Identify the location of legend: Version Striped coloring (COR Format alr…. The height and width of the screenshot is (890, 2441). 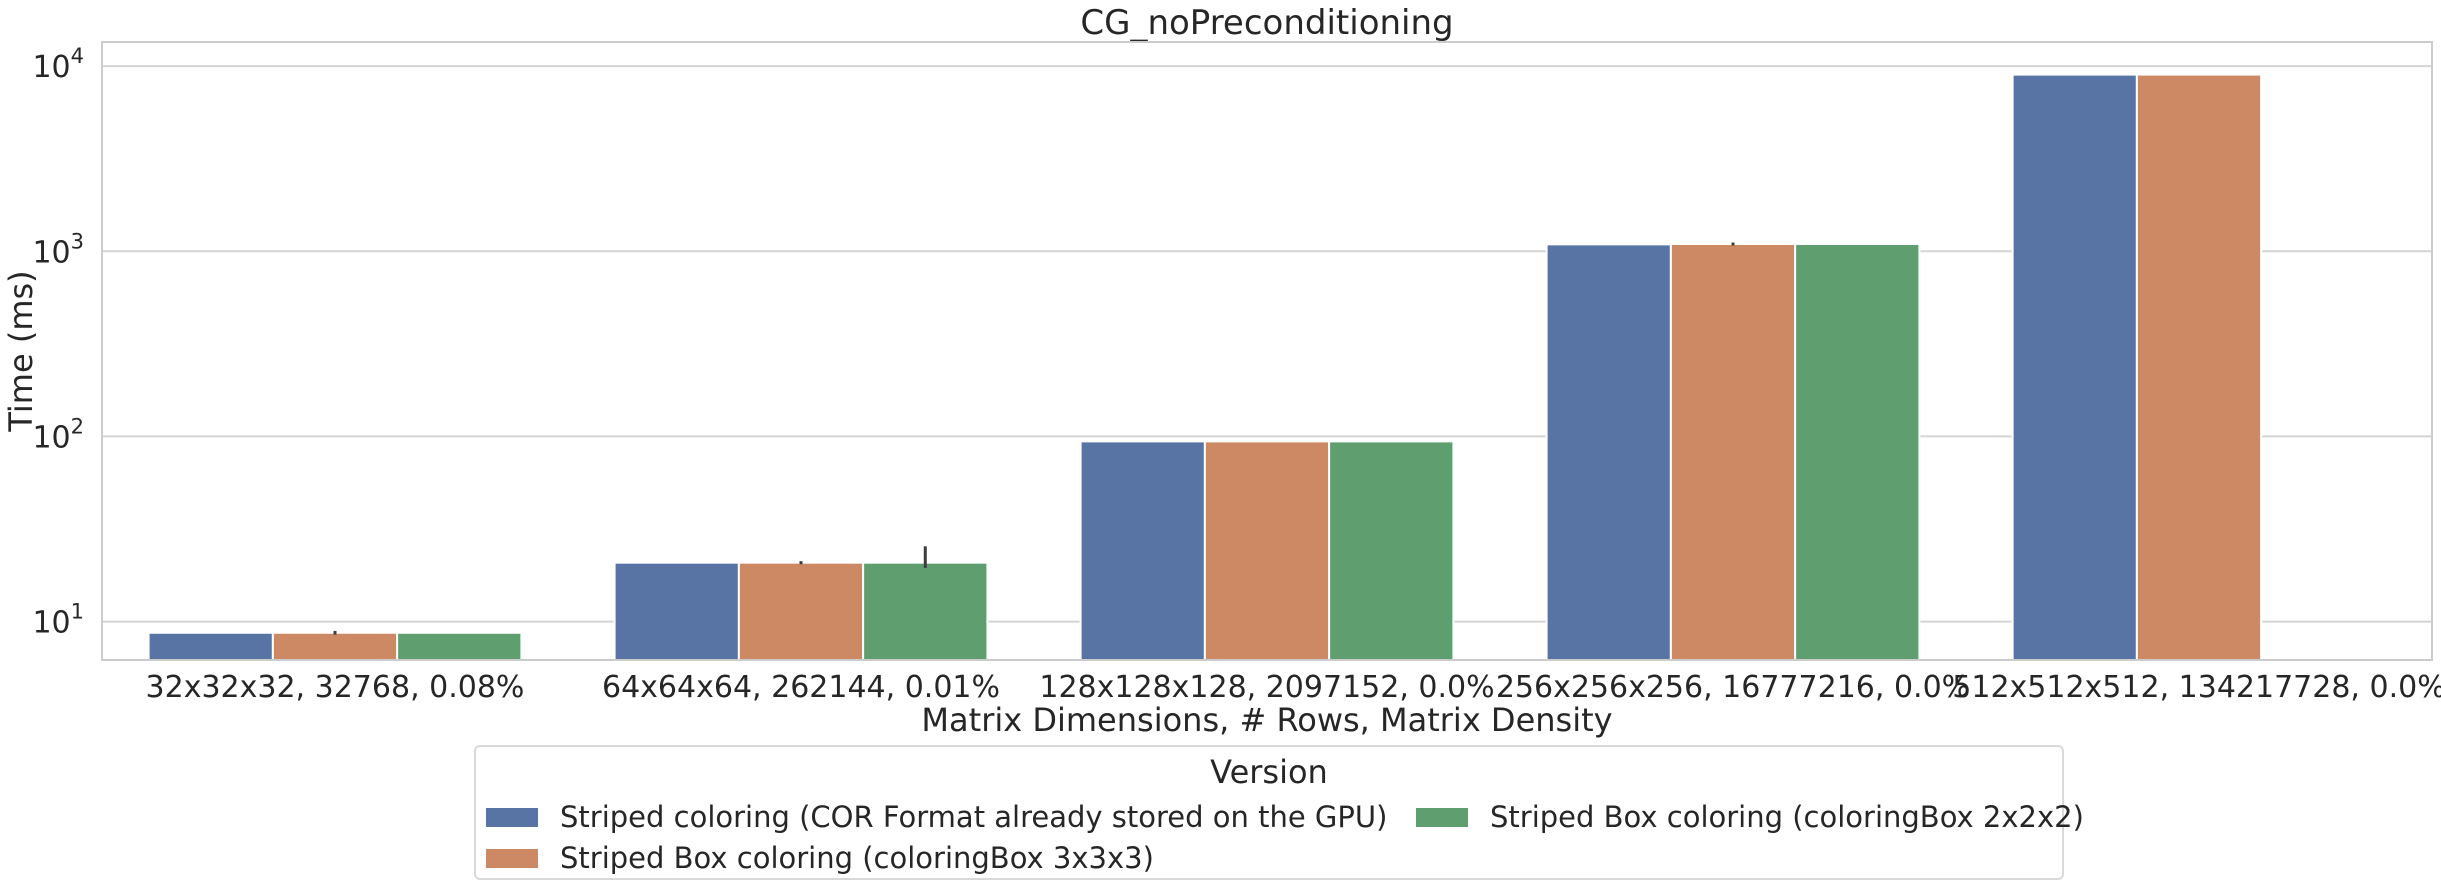
(1279, 812).